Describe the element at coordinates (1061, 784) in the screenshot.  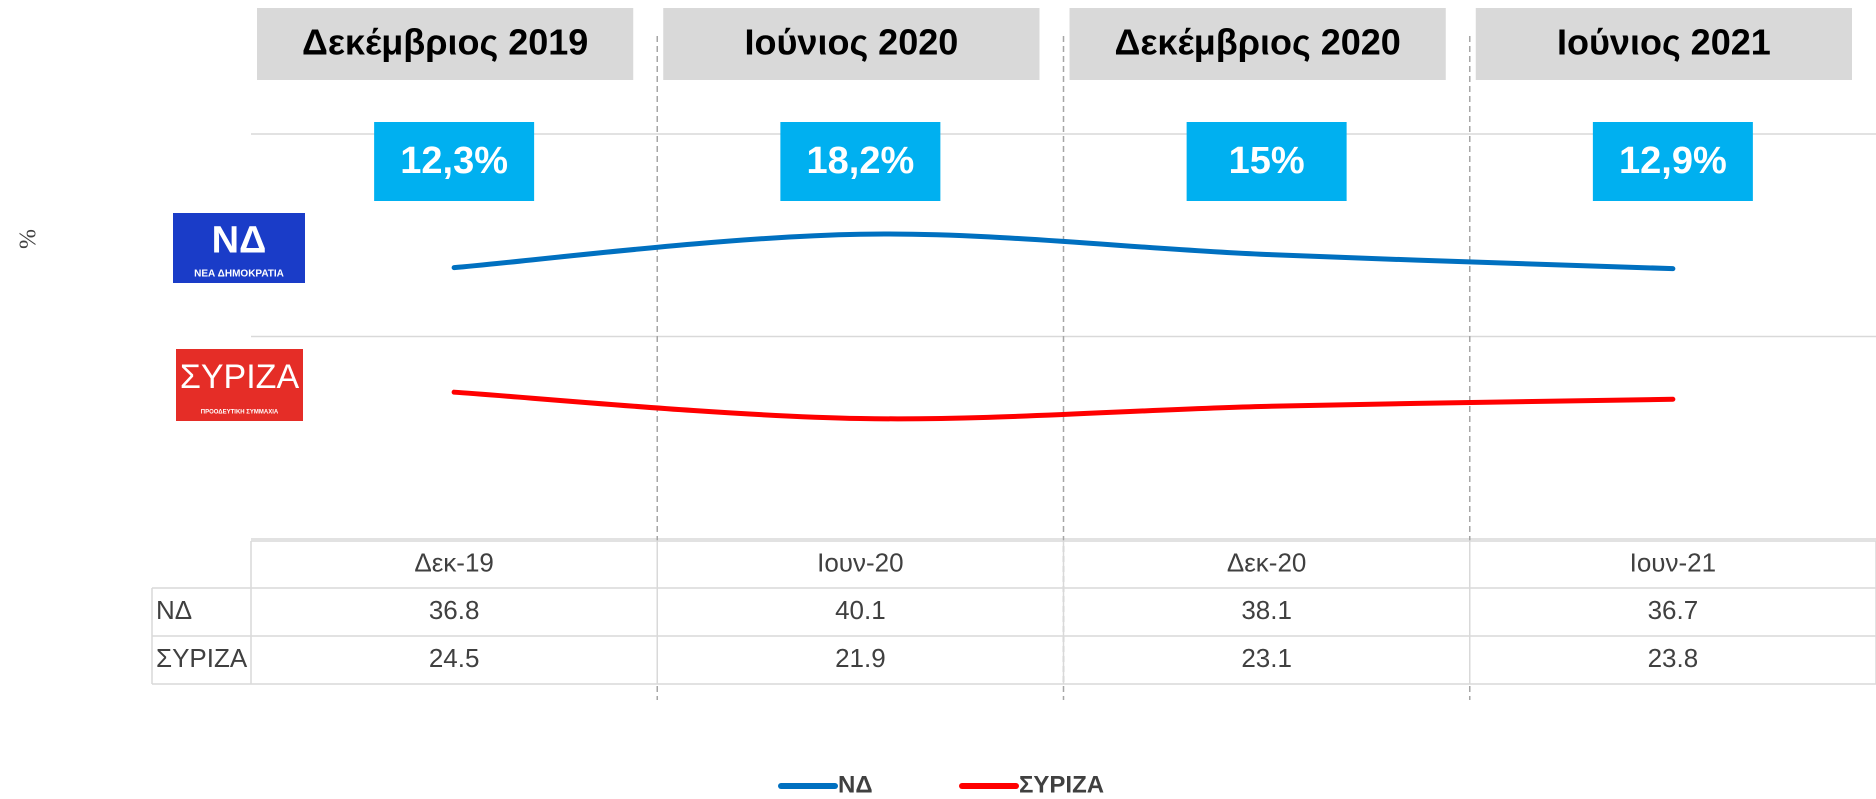
I see `legend-label: ΣΥΡΙΖΑ` at that location.